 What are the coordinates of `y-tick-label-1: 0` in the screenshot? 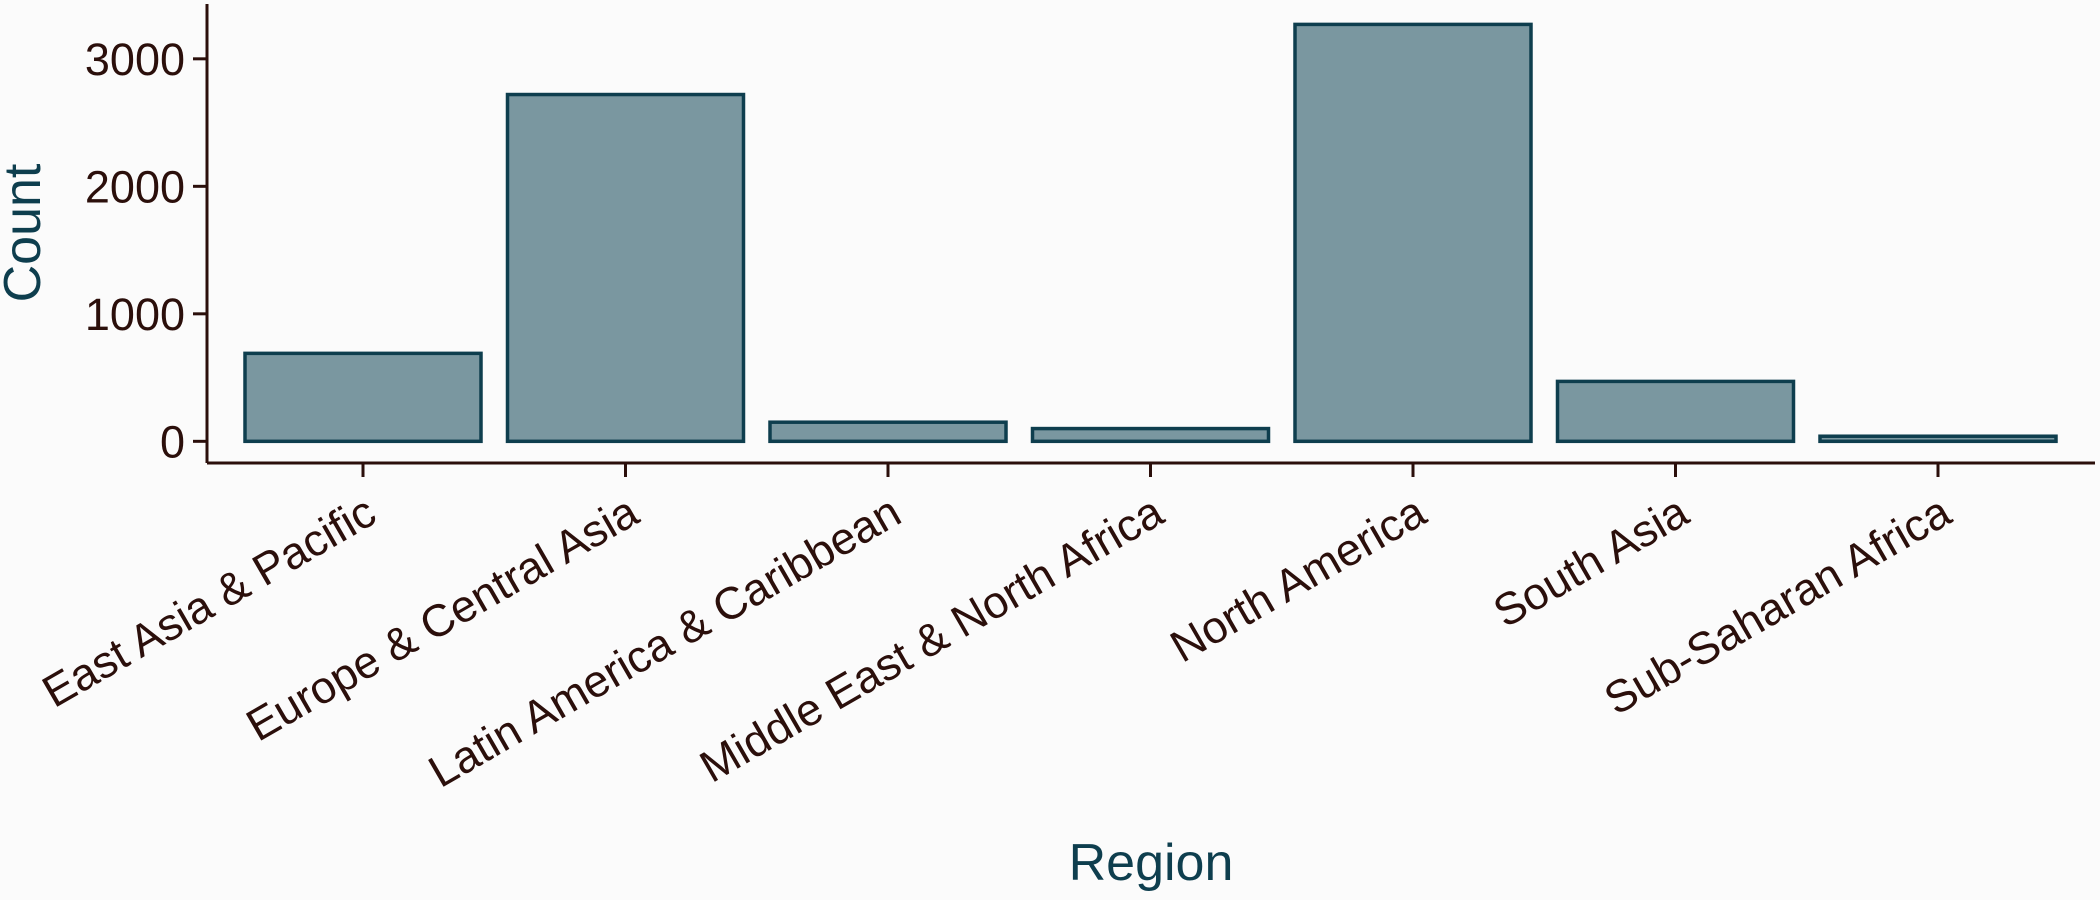 It's located at (172, 441).